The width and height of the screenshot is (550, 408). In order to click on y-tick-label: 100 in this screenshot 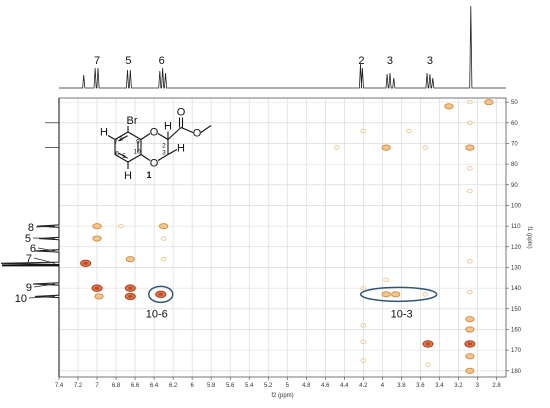, I will do `click(516, 206)`.